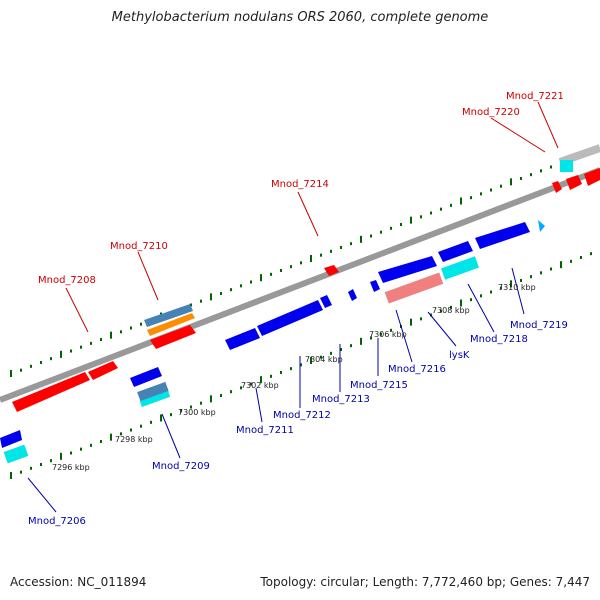  Describe the element at coordinates (71, 467) in the screenshot. I see `kbp-label-0: 7296 kbp` at that location.